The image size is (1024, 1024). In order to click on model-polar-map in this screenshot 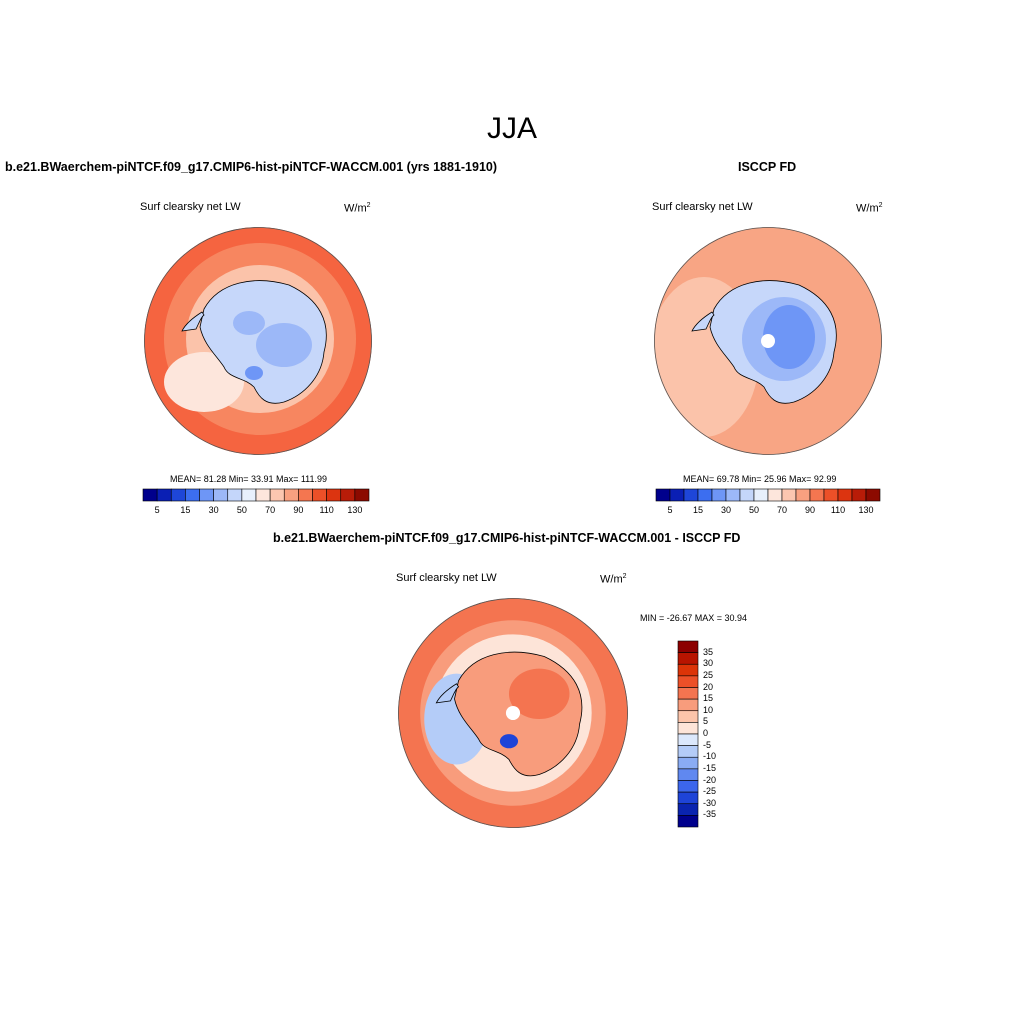, I will do `click(258, 341)`.